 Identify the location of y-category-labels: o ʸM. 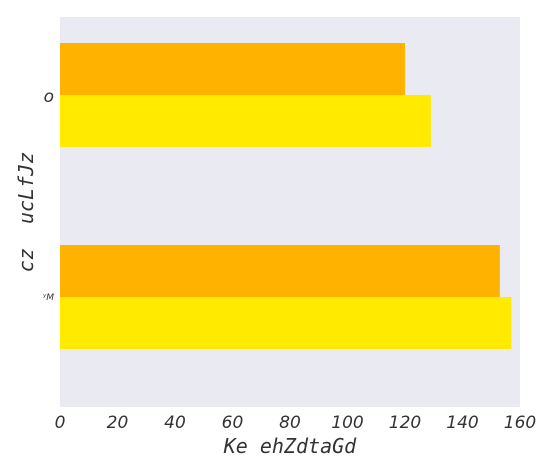
(48, 195).